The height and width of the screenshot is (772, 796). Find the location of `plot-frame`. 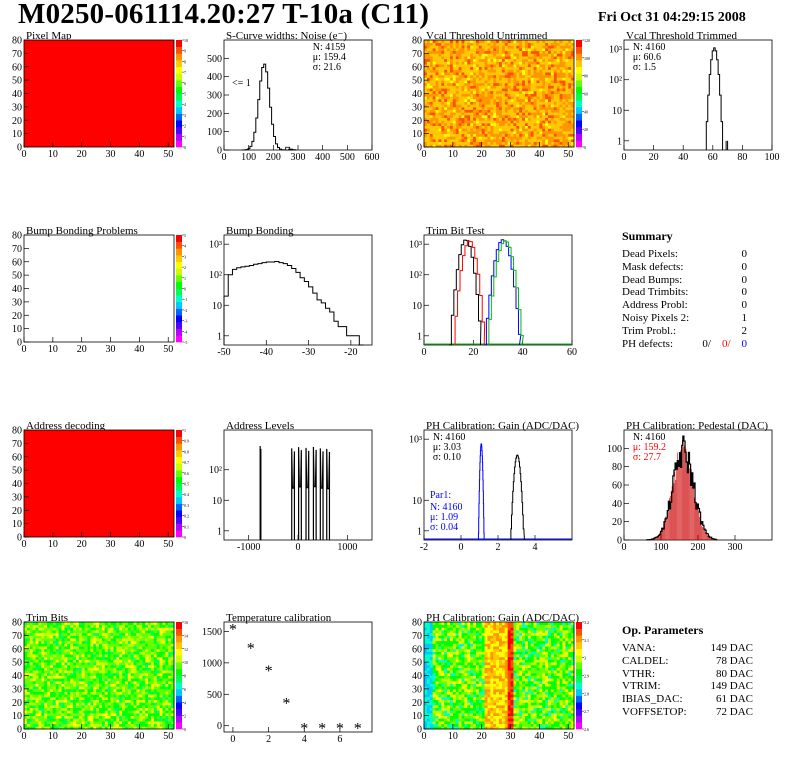

plot-frame is located at coordinates (298, 677).